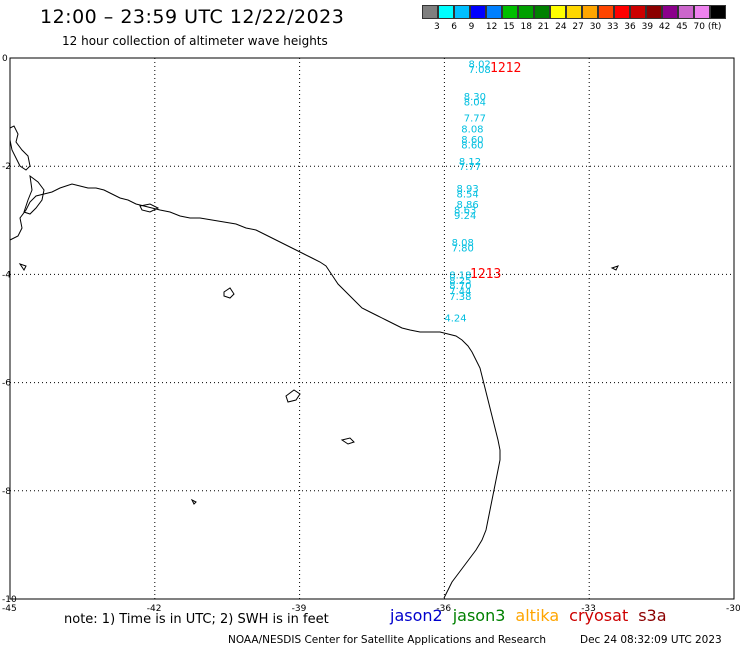  What do you see at coordinates (652, 615) in the screenshot?
I see `legend-entry: s3a` at bounding box center [652, 615].